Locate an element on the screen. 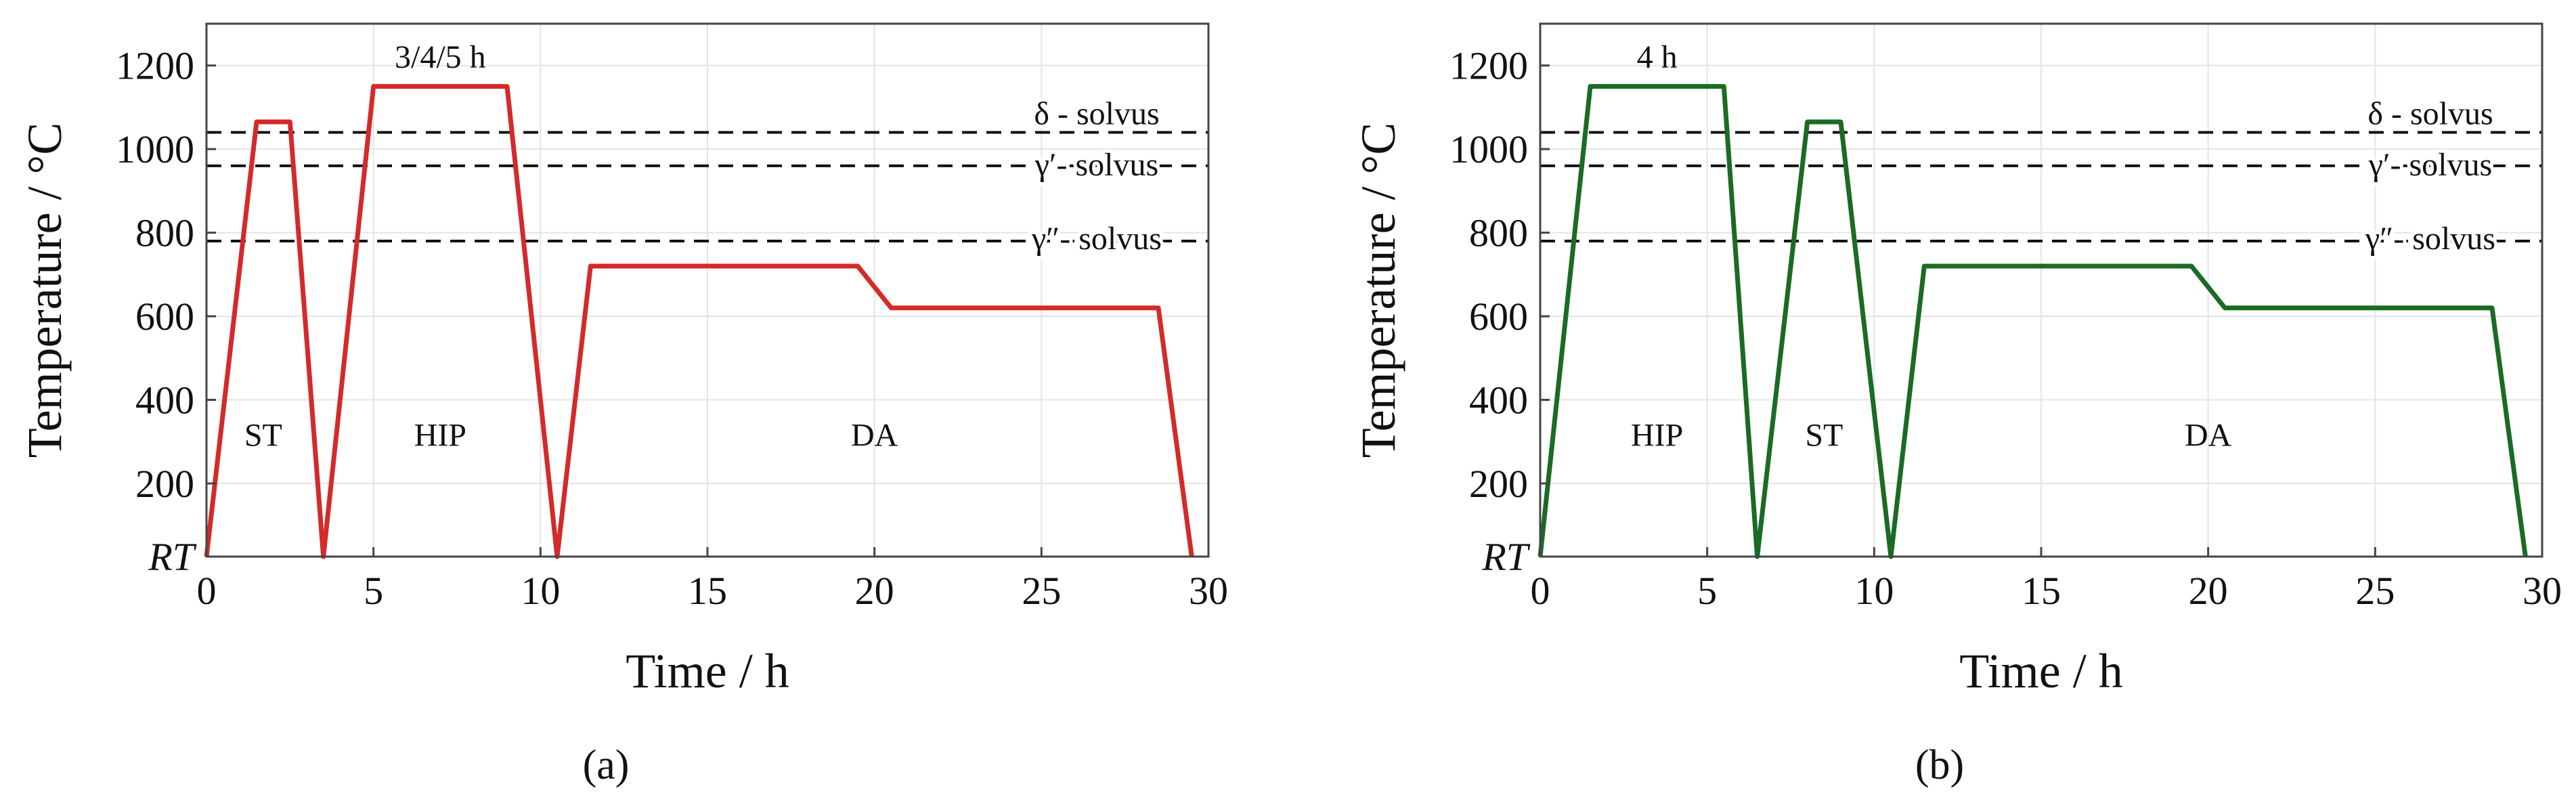 This screenshot has width=2576, height=799. annotation-label: 4 h is located at coordinates (1657, 57).